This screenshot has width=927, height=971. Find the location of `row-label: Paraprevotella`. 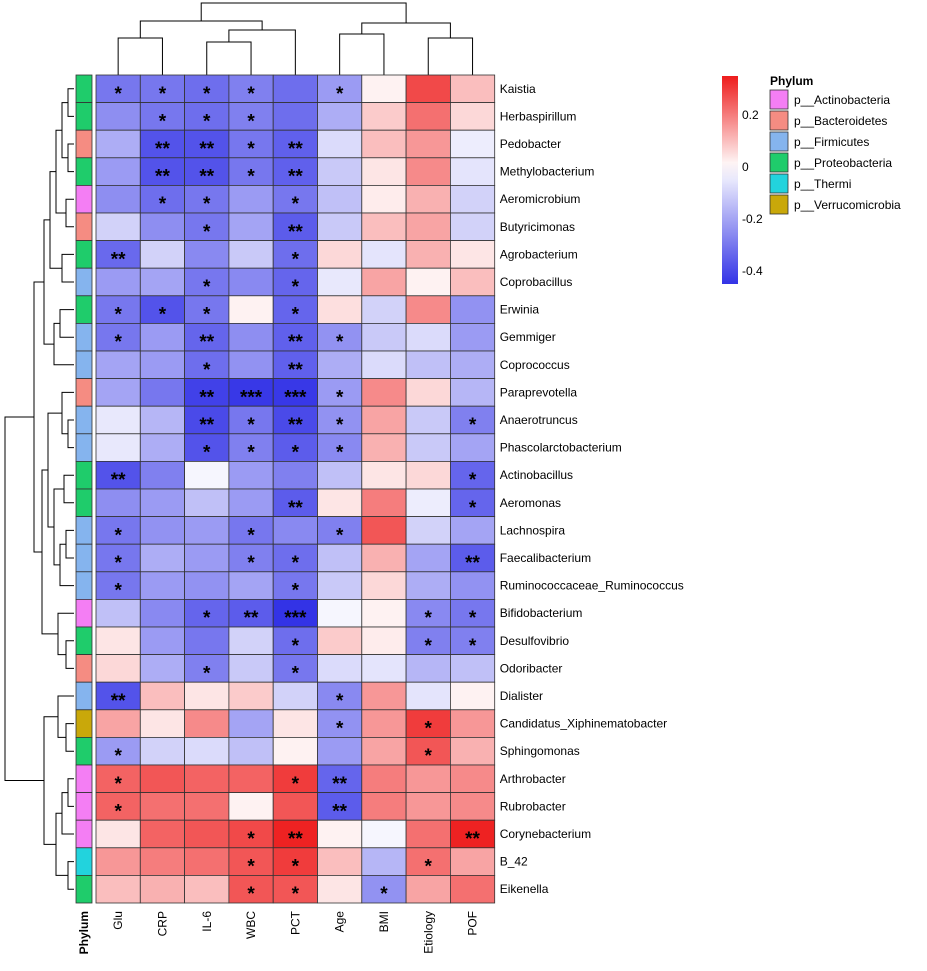

row-label: Paraprevotella is located at coordinates (539, 392).